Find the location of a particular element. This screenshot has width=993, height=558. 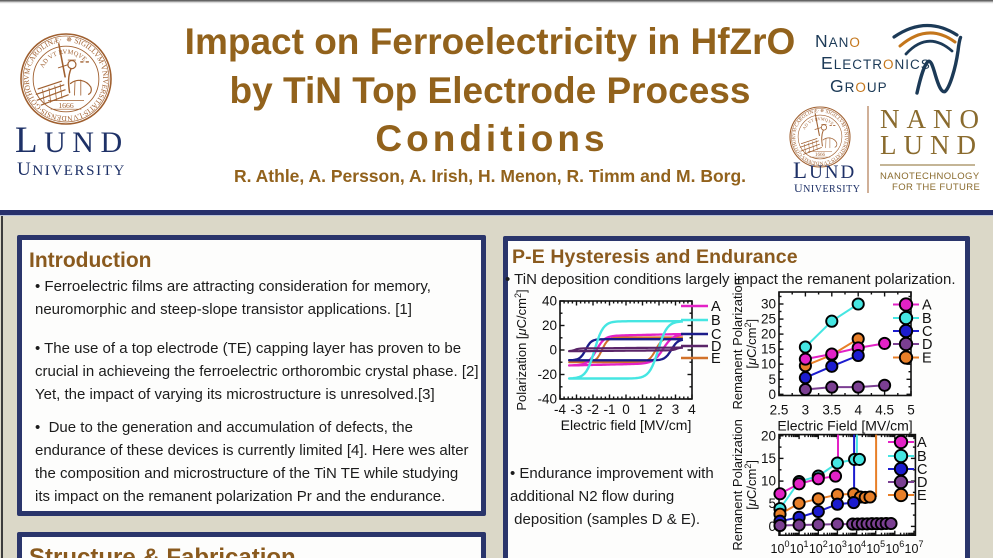

svg-text: 10³ is located at coordinates (837, 547).